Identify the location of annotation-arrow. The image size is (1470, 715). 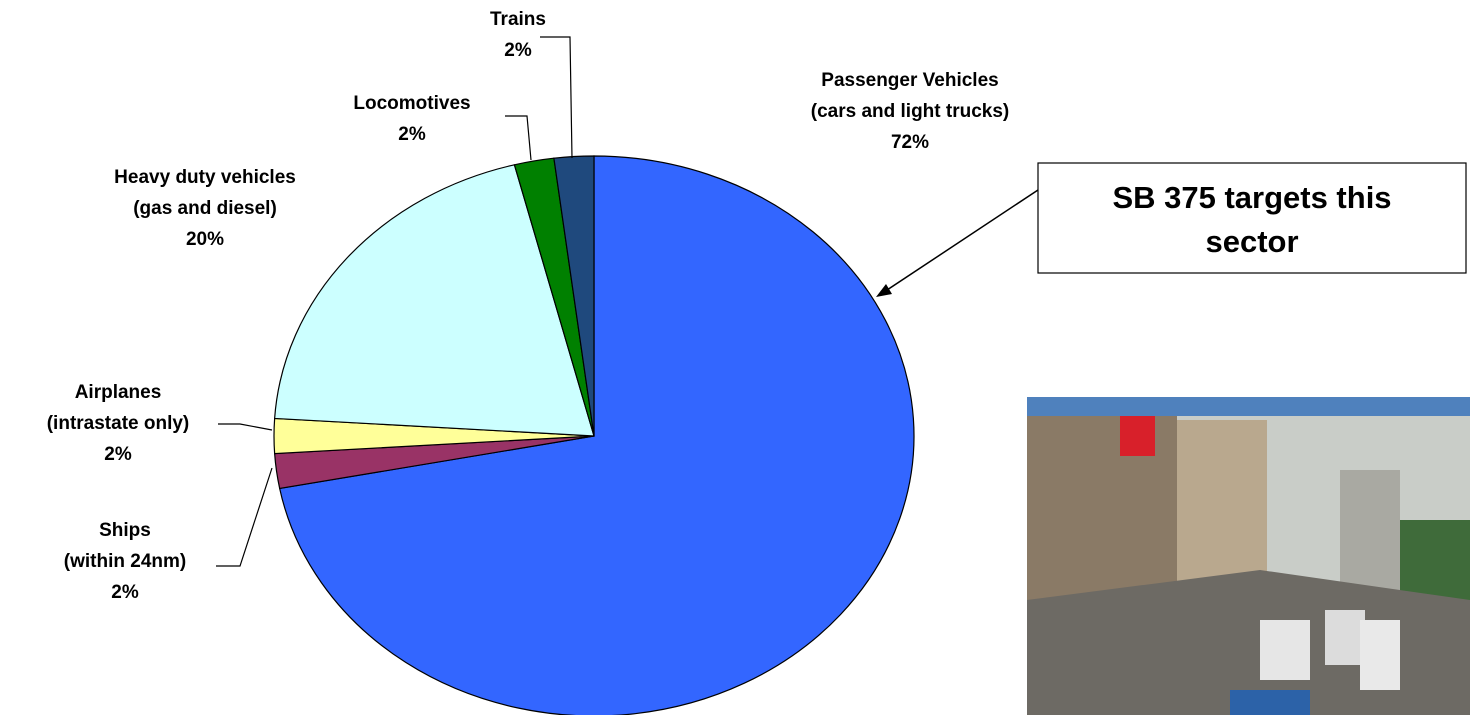
(961, 241).